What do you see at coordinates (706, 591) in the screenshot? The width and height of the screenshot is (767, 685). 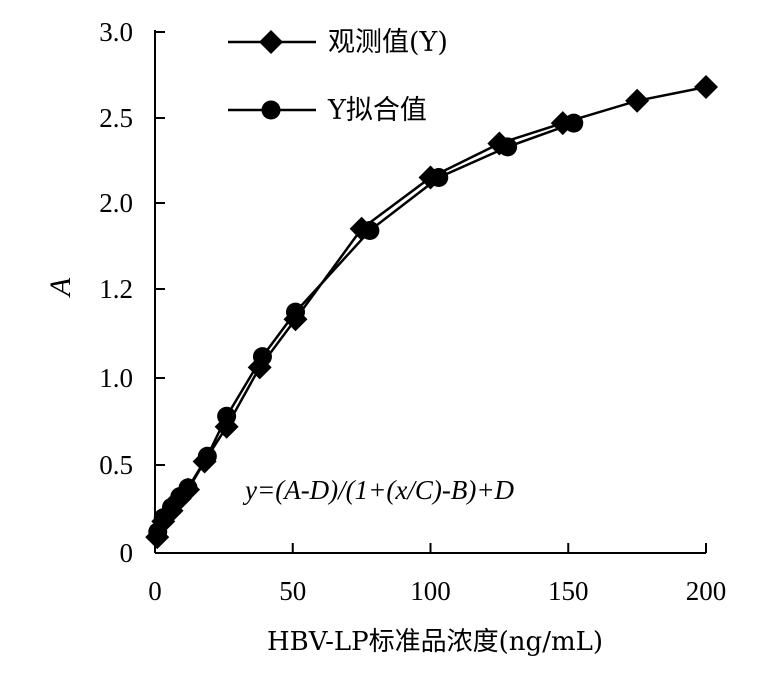 I see `x-tick-label: 200` at bounding box center [706, 591].